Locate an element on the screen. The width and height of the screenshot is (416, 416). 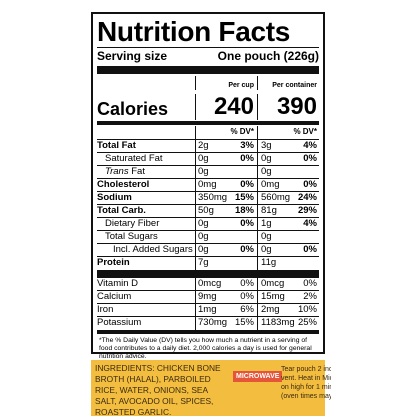
dv-header-cup: % DV* is located at coordinates (242, 131).